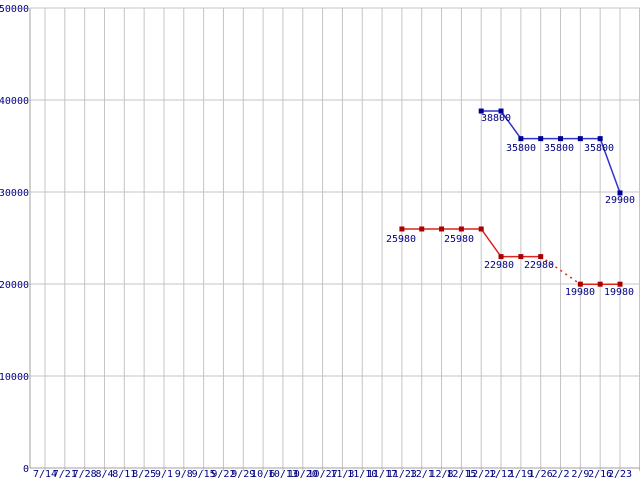 This screenshot has height=480, width=640. I want to click on y-tick-label: 50000, so click(14, 9).